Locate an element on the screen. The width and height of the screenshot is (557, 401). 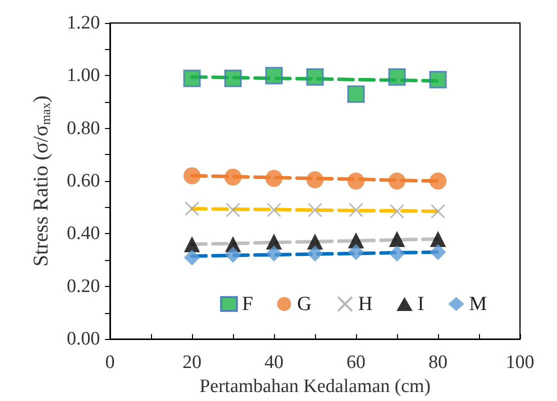
legend-label: I is located at coordinates (421, 304).